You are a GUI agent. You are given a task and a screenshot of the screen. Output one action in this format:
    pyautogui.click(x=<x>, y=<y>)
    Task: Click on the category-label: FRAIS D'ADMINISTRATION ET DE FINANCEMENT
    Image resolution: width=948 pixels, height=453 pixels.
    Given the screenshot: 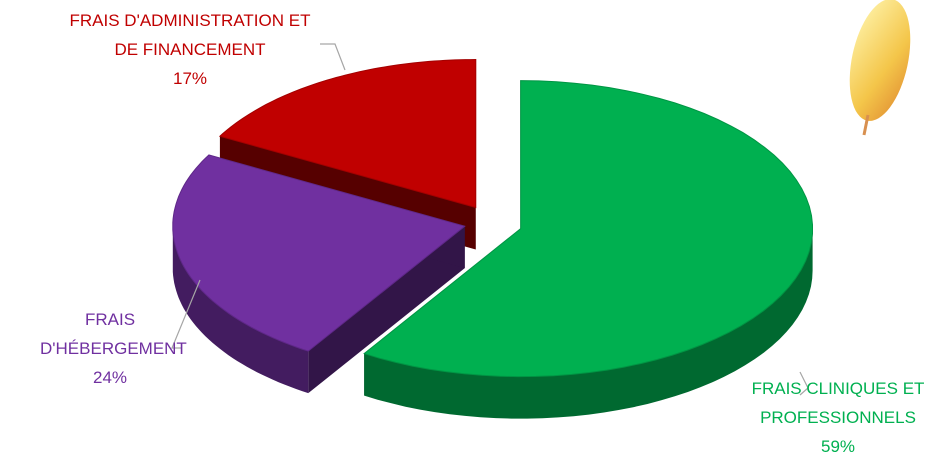 What is the action you would take?
    pyautogui.click(x=190, y=35)
    